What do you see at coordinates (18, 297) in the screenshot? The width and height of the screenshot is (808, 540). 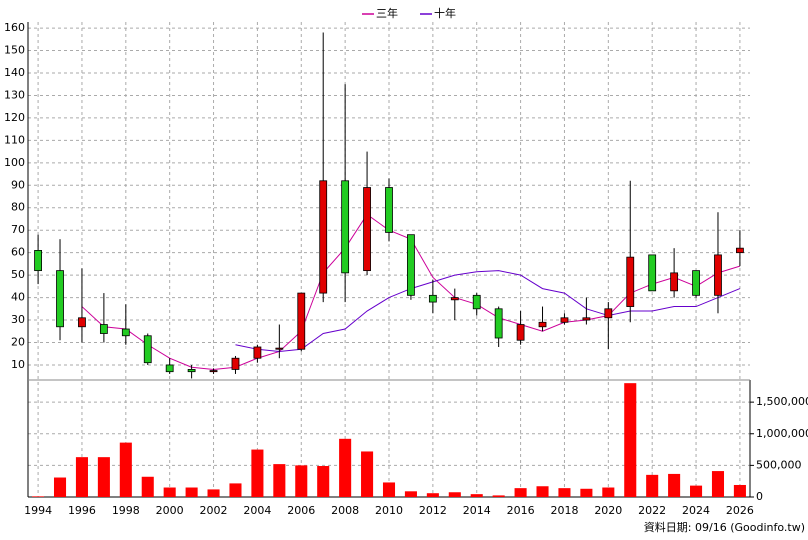 I see `y-tick-label: 40` at bounding box center [18, 297].